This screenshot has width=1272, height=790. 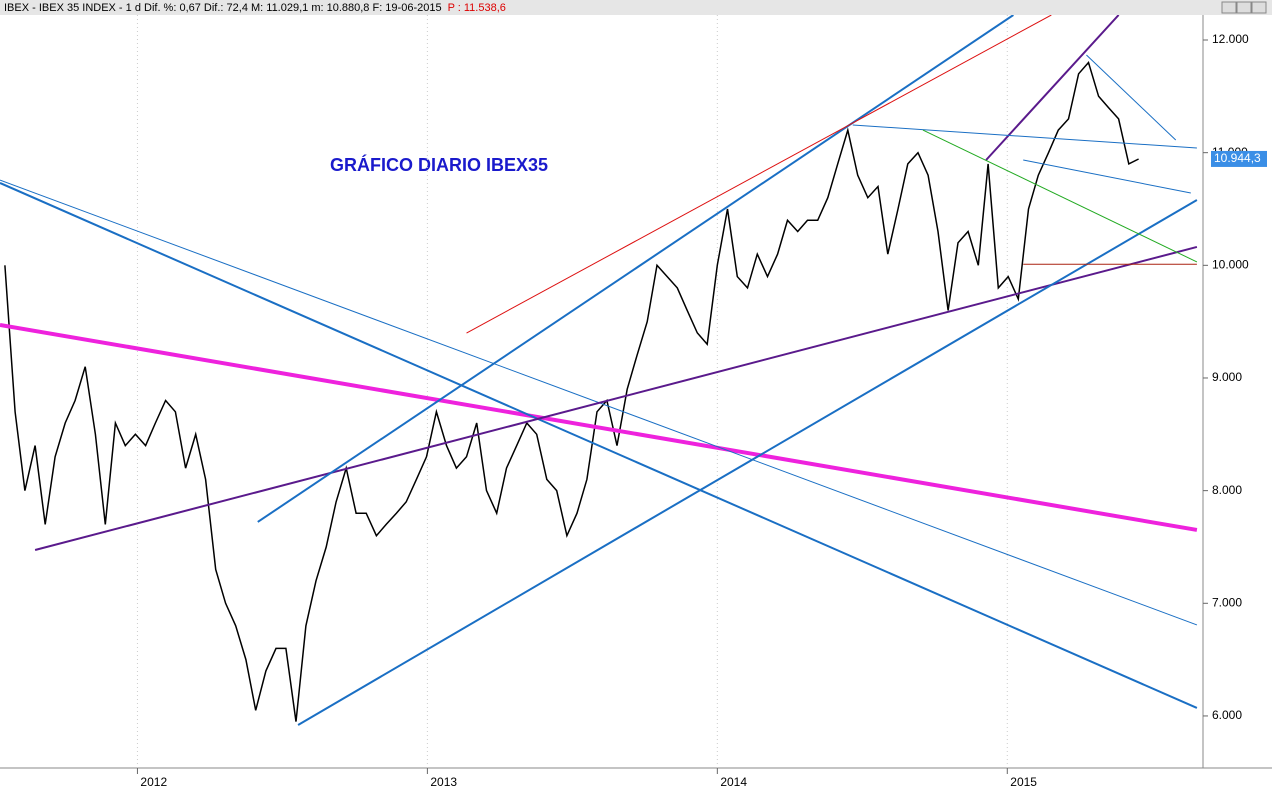 What do you see at coordinates (1227, 490) in the screenshot?
I see `y-tick-label: 8.000` at bounding box center [1227, 490].